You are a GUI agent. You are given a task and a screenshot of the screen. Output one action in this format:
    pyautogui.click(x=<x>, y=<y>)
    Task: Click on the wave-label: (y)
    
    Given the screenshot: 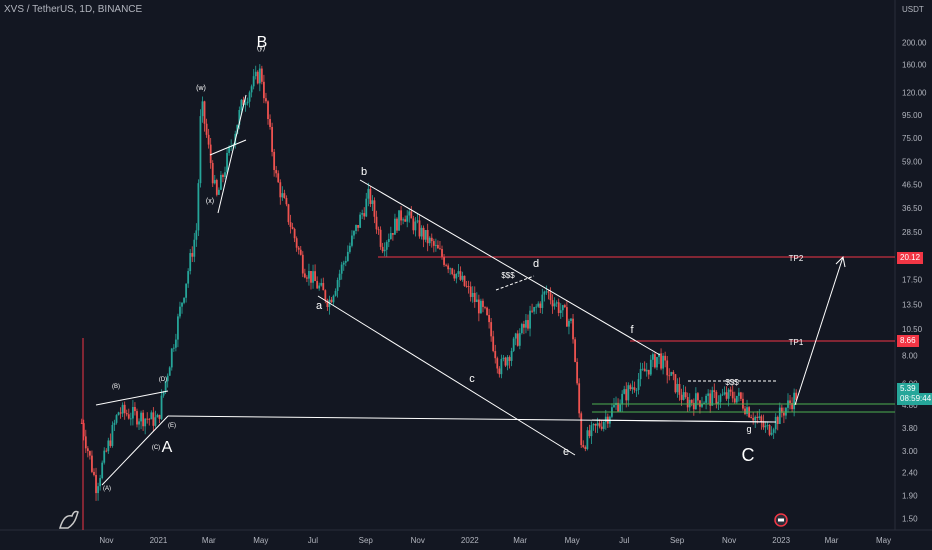 What is the action you would take?
    pyautogui.click(x=261, y=48)
    